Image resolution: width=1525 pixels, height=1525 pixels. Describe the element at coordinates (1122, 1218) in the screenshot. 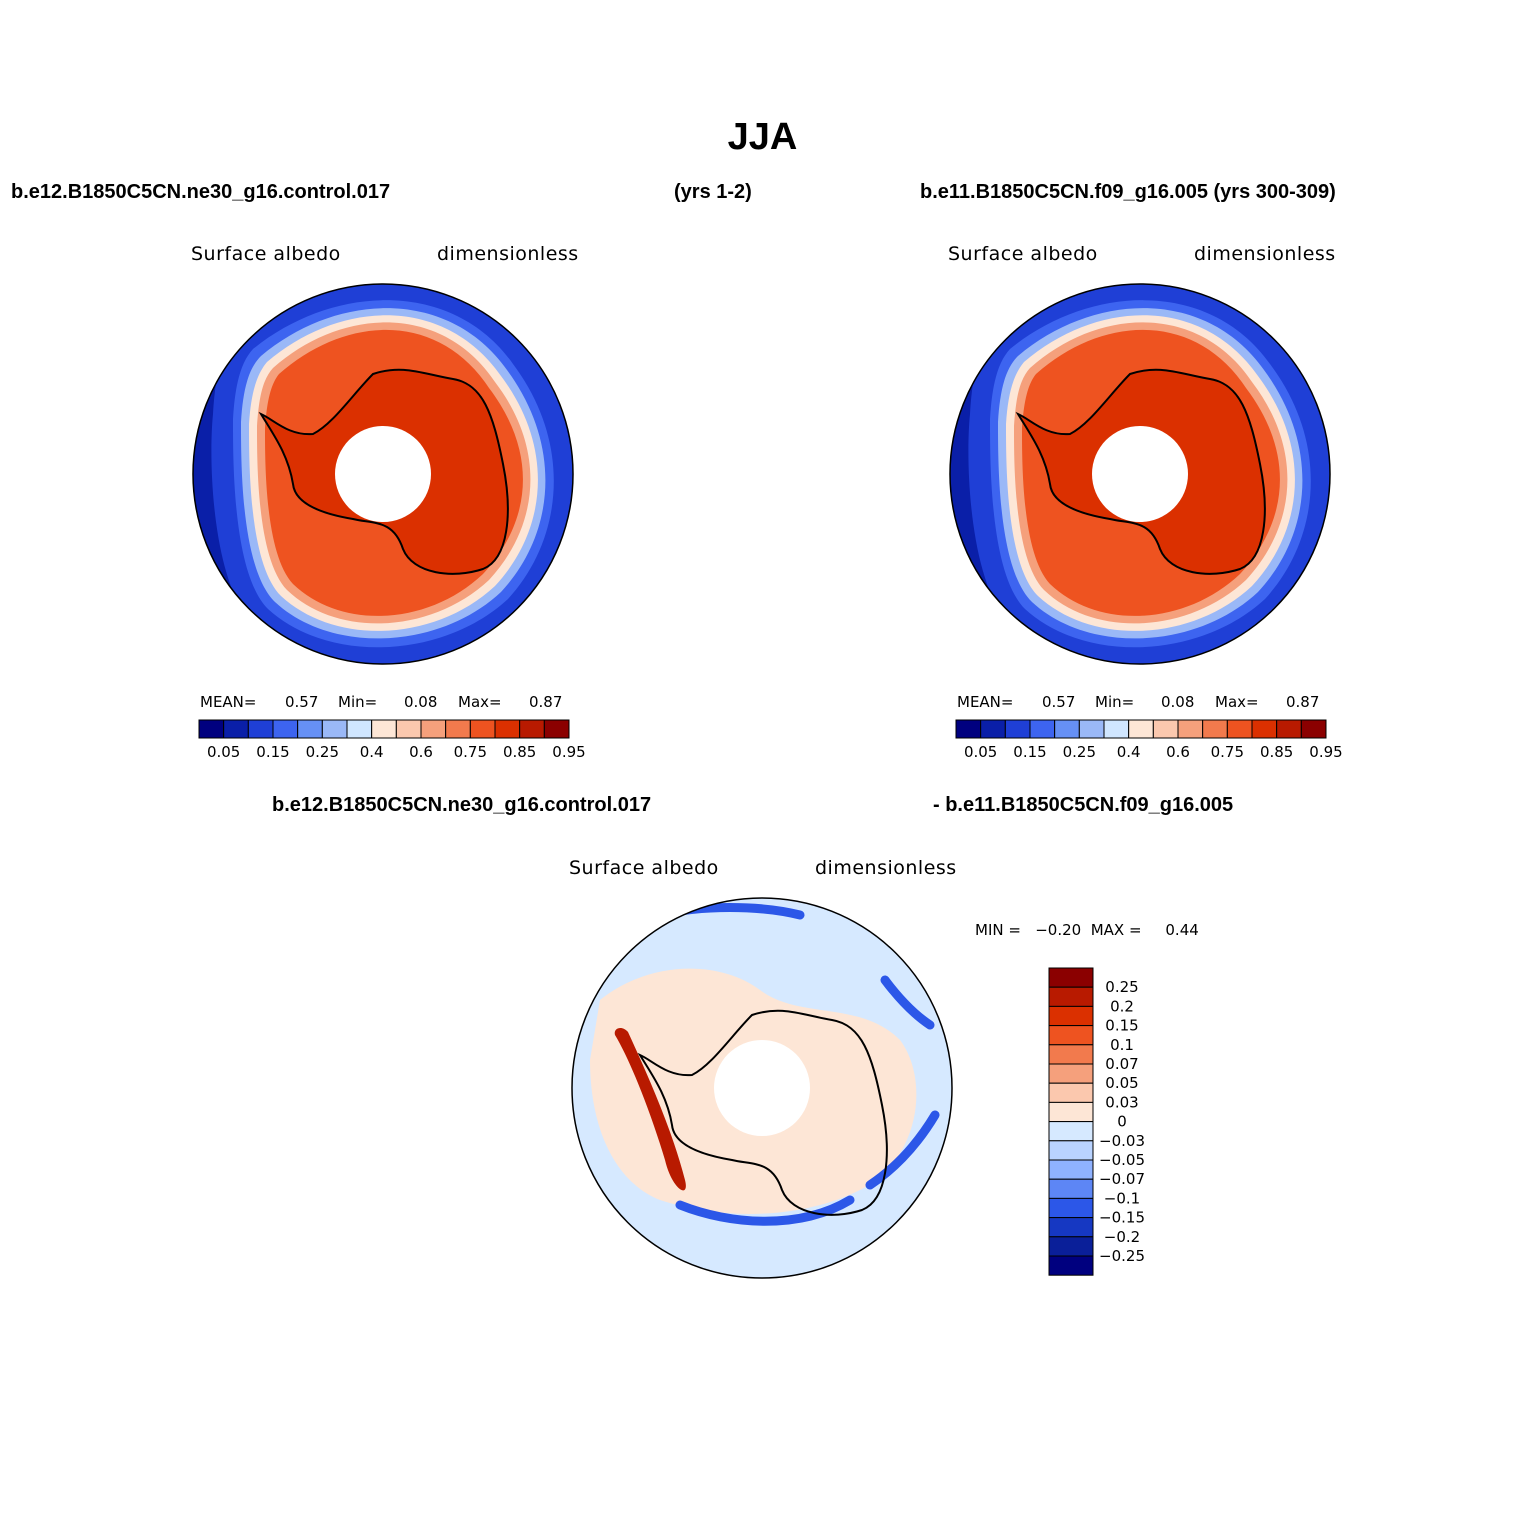

I see `diff-colorbar-tick-label: −0.15` at that location.